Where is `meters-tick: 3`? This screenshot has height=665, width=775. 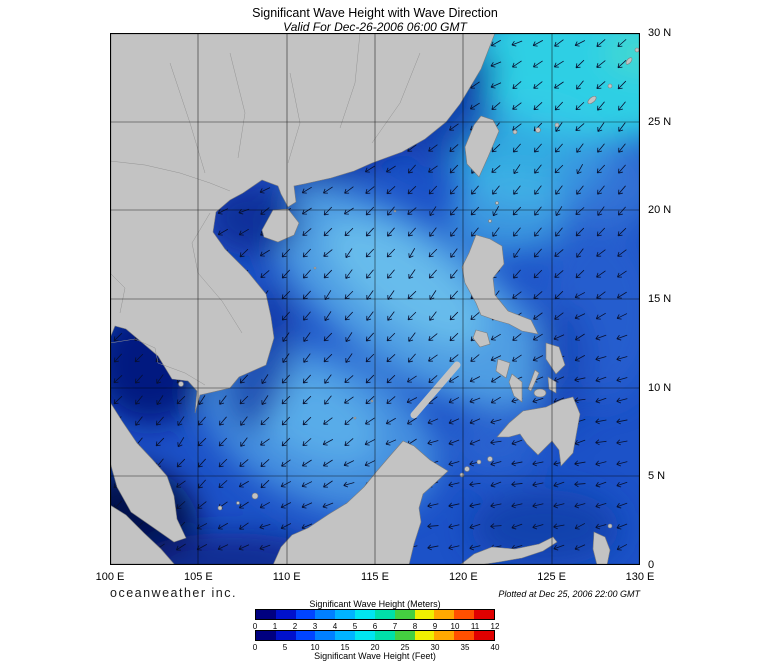
meters-tick: 3 is located at coordinates (315, 626).